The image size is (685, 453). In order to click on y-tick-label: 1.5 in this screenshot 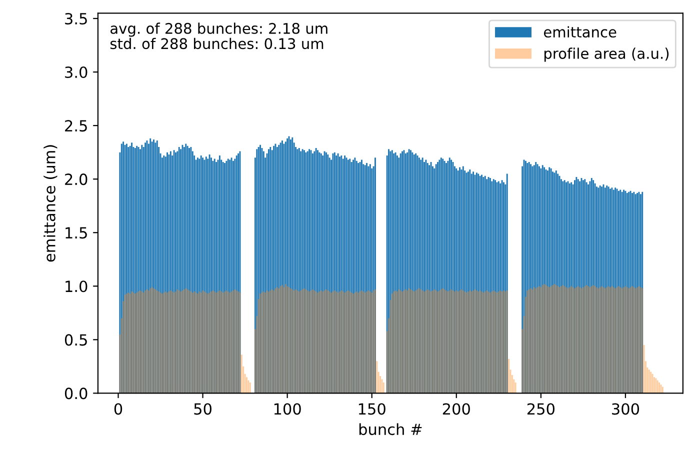, I will do `click(76, 233)`.